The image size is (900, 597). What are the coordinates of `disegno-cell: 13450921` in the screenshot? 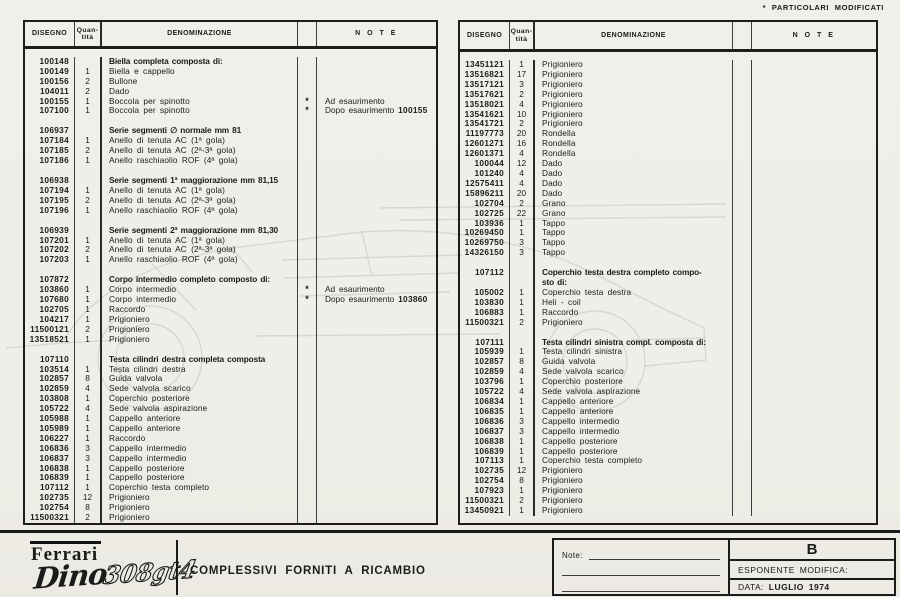 It's located at (485, 510).